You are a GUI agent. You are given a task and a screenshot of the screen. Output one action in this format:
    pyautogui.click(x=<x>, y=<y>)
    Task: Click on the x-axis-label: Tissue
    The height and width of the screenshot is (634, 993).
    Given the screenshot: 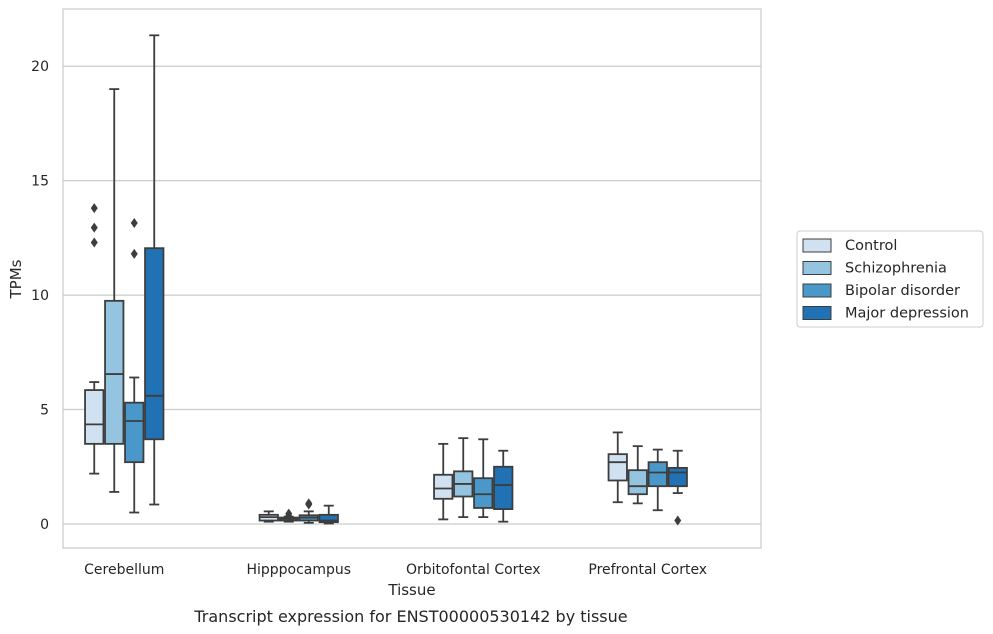 What is the action you would take?
    pyautogui.click(x=411, y=590)
    